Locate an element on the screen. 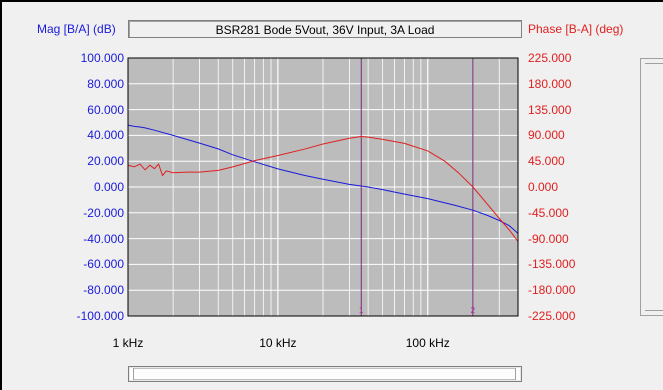 This screenshot has width=663, height=390. left-y-tick-label: 100.000 is located at coordinates (102, 58).